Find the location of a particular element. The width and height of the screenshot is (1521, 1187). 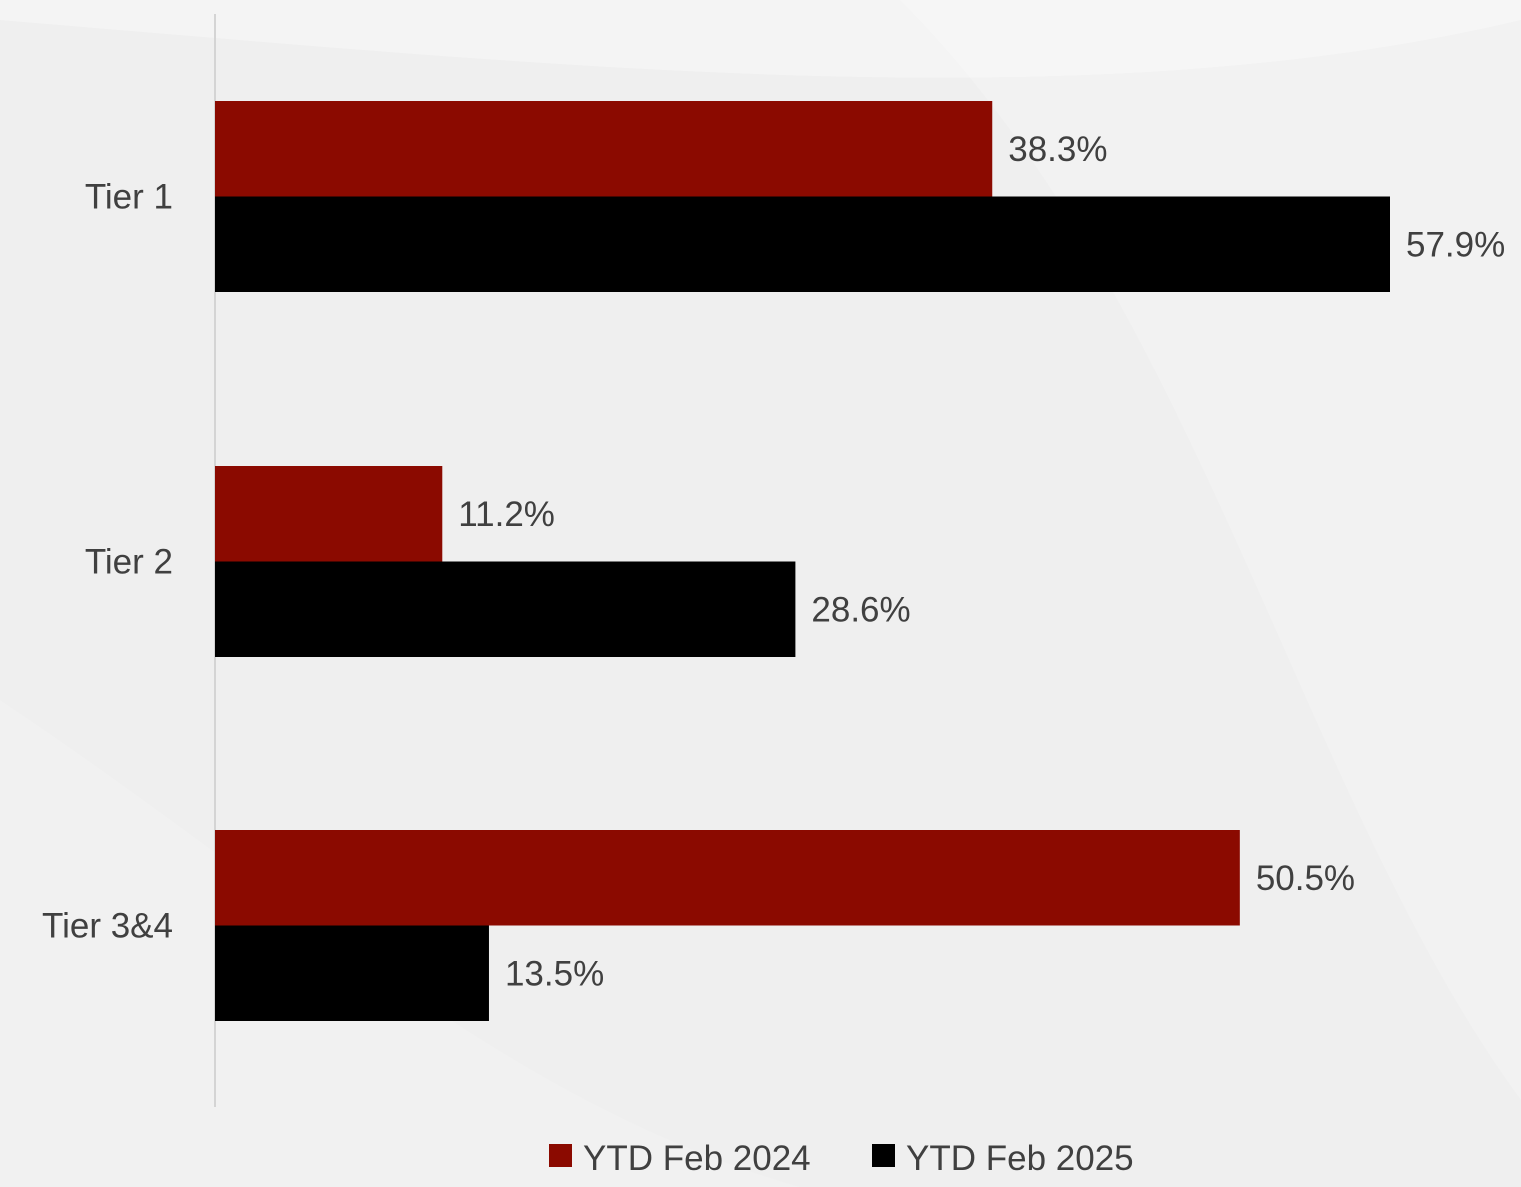

category-label: Tier 1 is located at coordinates (129, 197).